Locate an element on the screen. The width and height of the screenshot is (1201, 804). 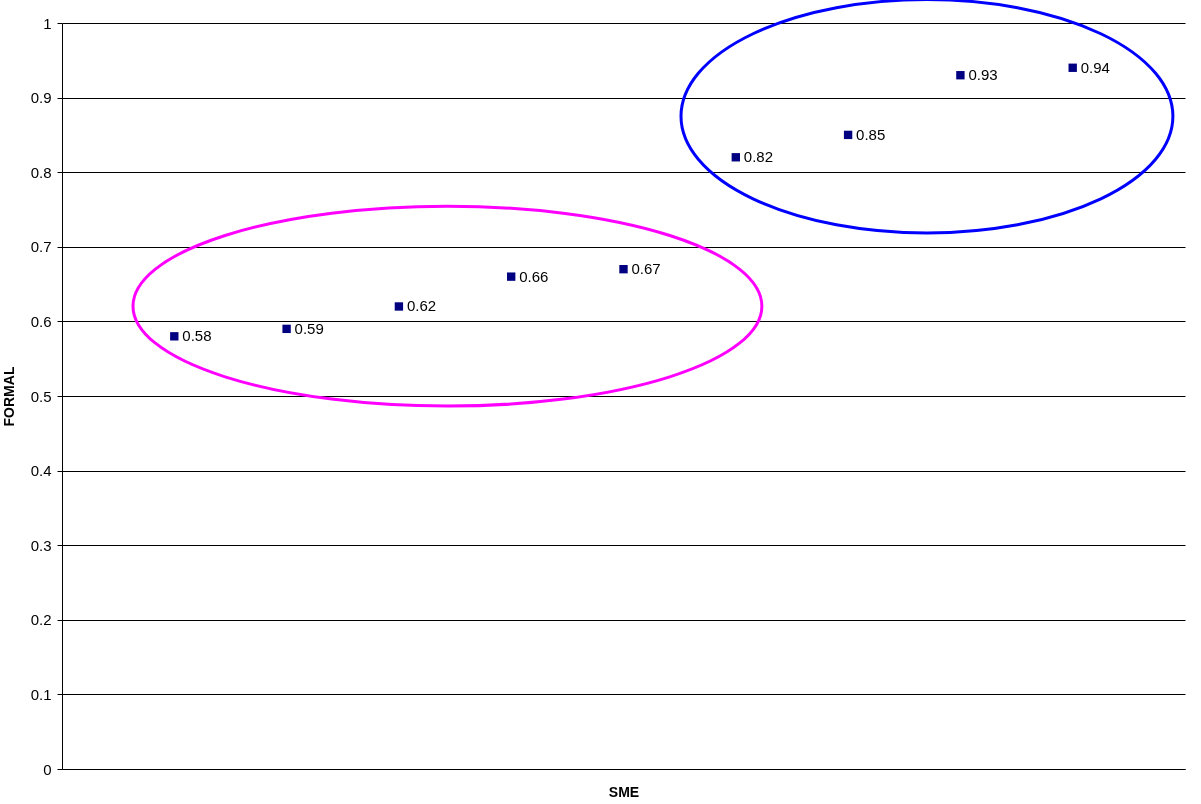
data-label: 0.67 is located at coordinates (646, 269).